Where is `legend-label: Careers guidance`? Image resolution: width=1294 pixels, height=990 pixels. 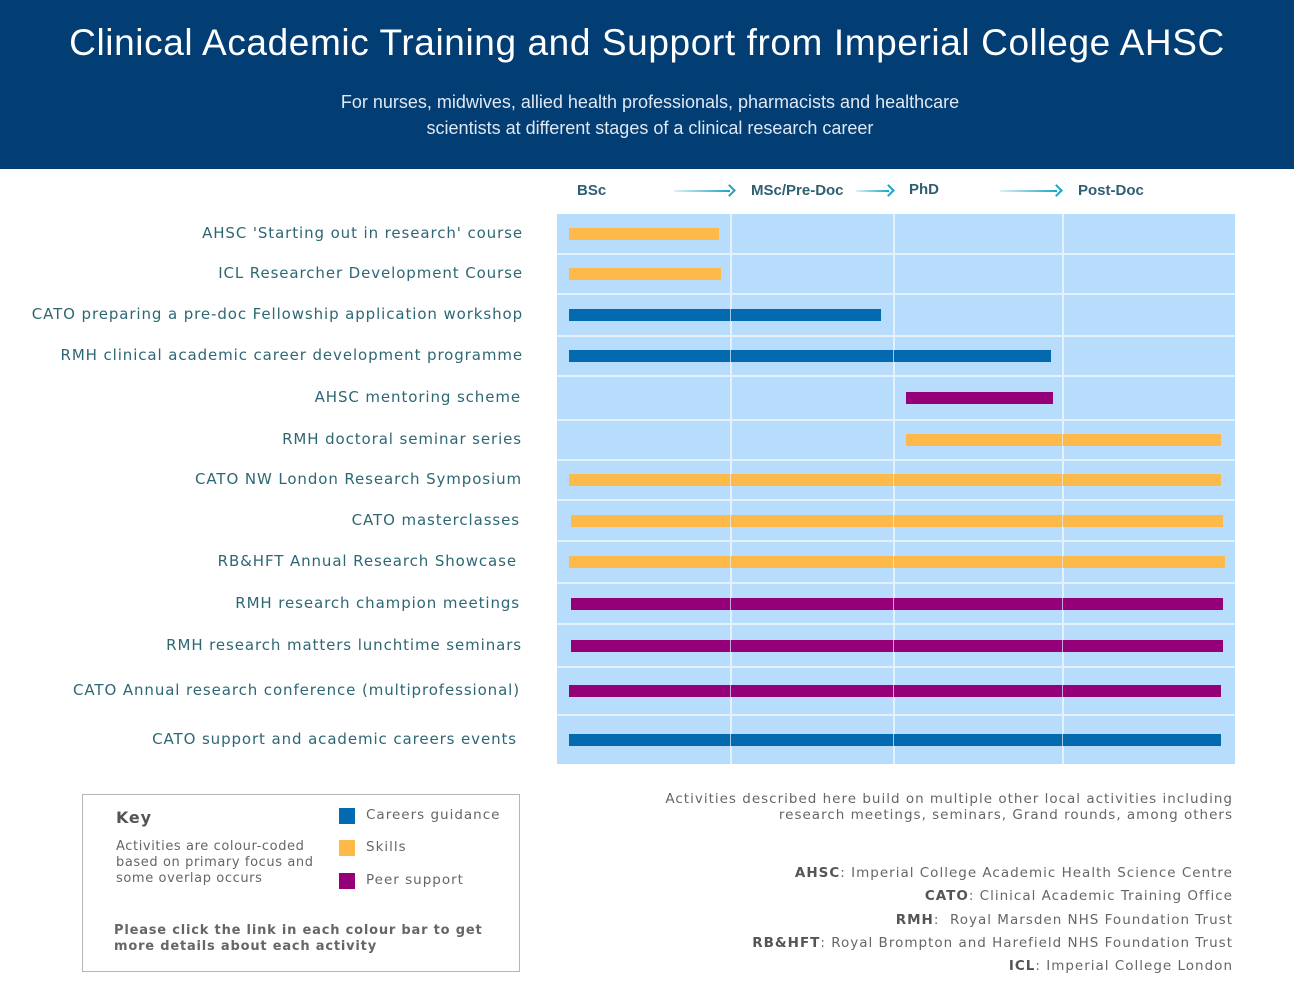 legend-label: Careers guidance is located at coordinates (433, 815).